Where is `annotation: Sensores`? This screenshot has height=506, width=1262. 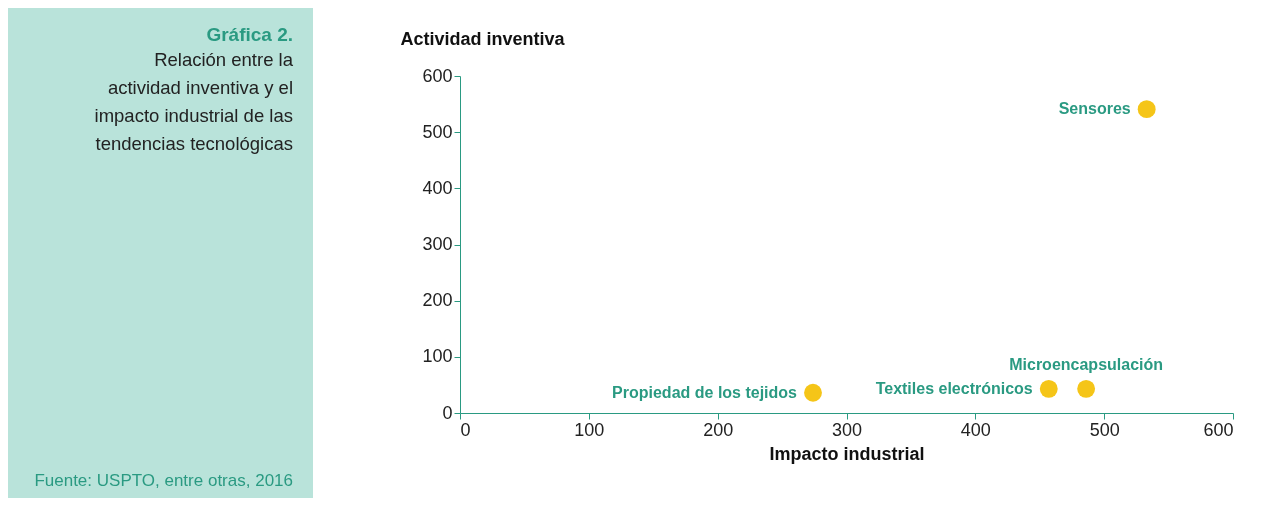
annotation: Sensores is located at coordinates (1094, 109).